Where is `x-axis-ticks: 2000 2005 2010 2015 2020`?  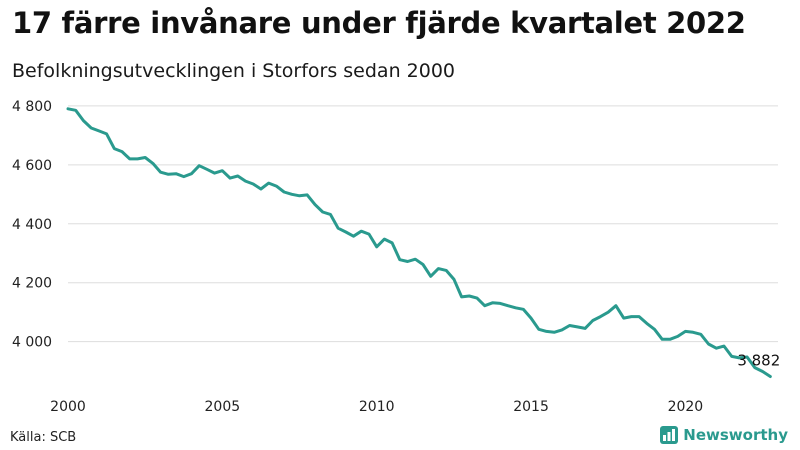
x-axis-ticks: 2000 2005 2010 2015 2020 is located at coordinates (376, 407).